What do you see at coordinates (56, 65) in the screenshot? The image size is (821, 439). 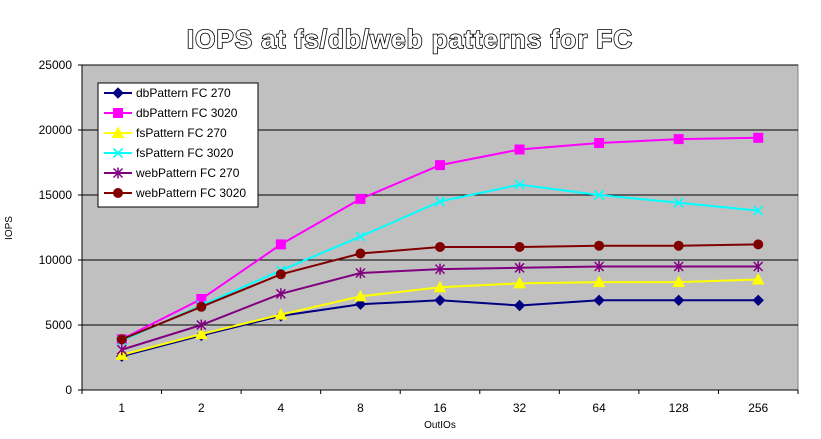 I see `y-tick-label: 25000` at bounding box center [56, 65].